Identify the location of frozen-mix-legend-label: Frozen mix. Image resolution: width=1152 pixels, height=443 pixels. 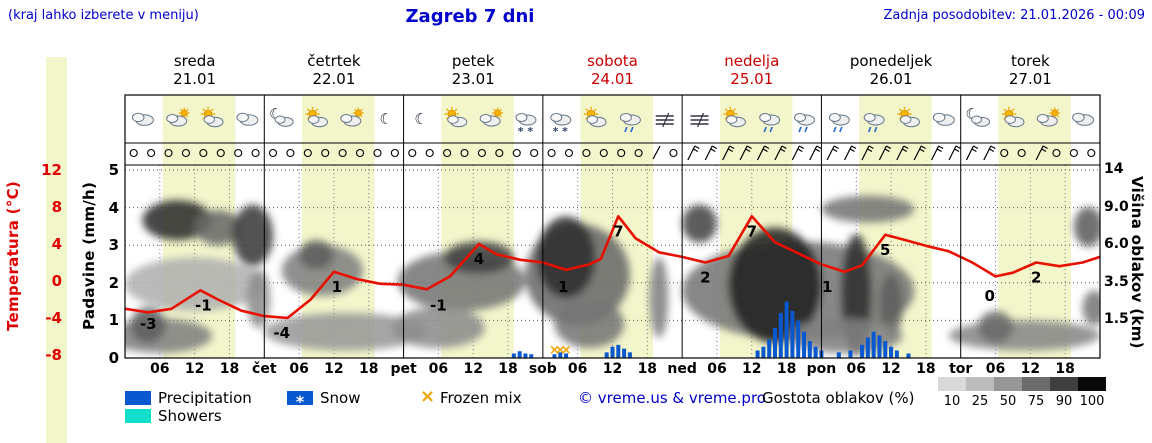
(481, 398).